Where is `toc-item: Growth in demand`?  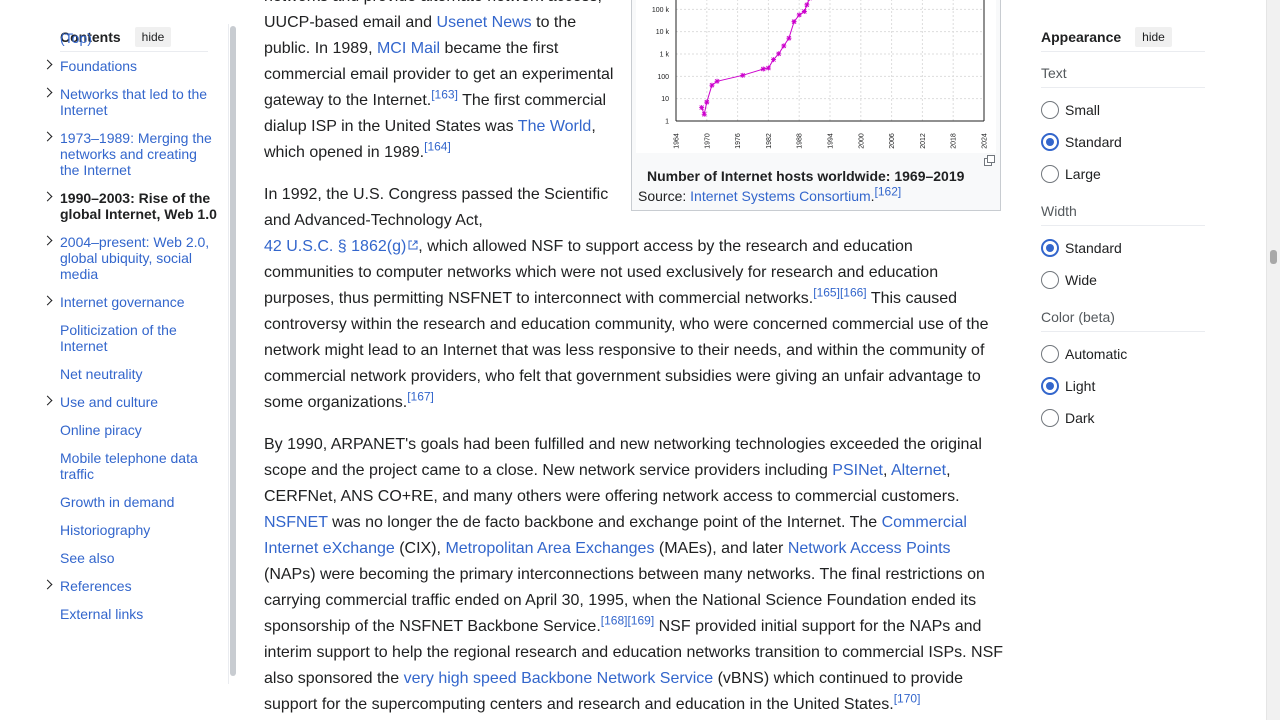
toc-item: Growth in demand is located at coordinates (133, 502).